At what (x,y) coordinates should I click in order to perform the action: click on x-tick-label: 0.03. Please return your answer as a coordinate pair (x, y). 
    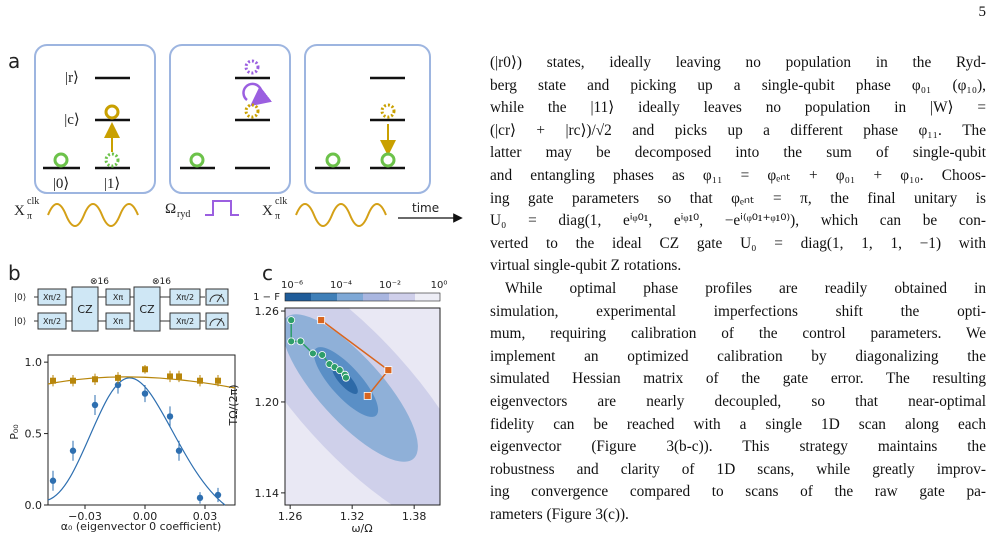
    Looking at the image, I should click on (205, 516).